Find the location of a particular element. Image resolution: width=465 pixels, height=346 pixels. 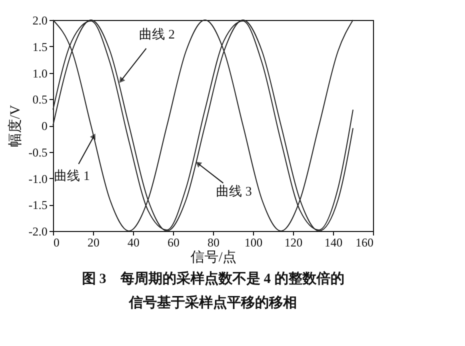

x-tick-label: 40 is located at coordinates (134, 243).